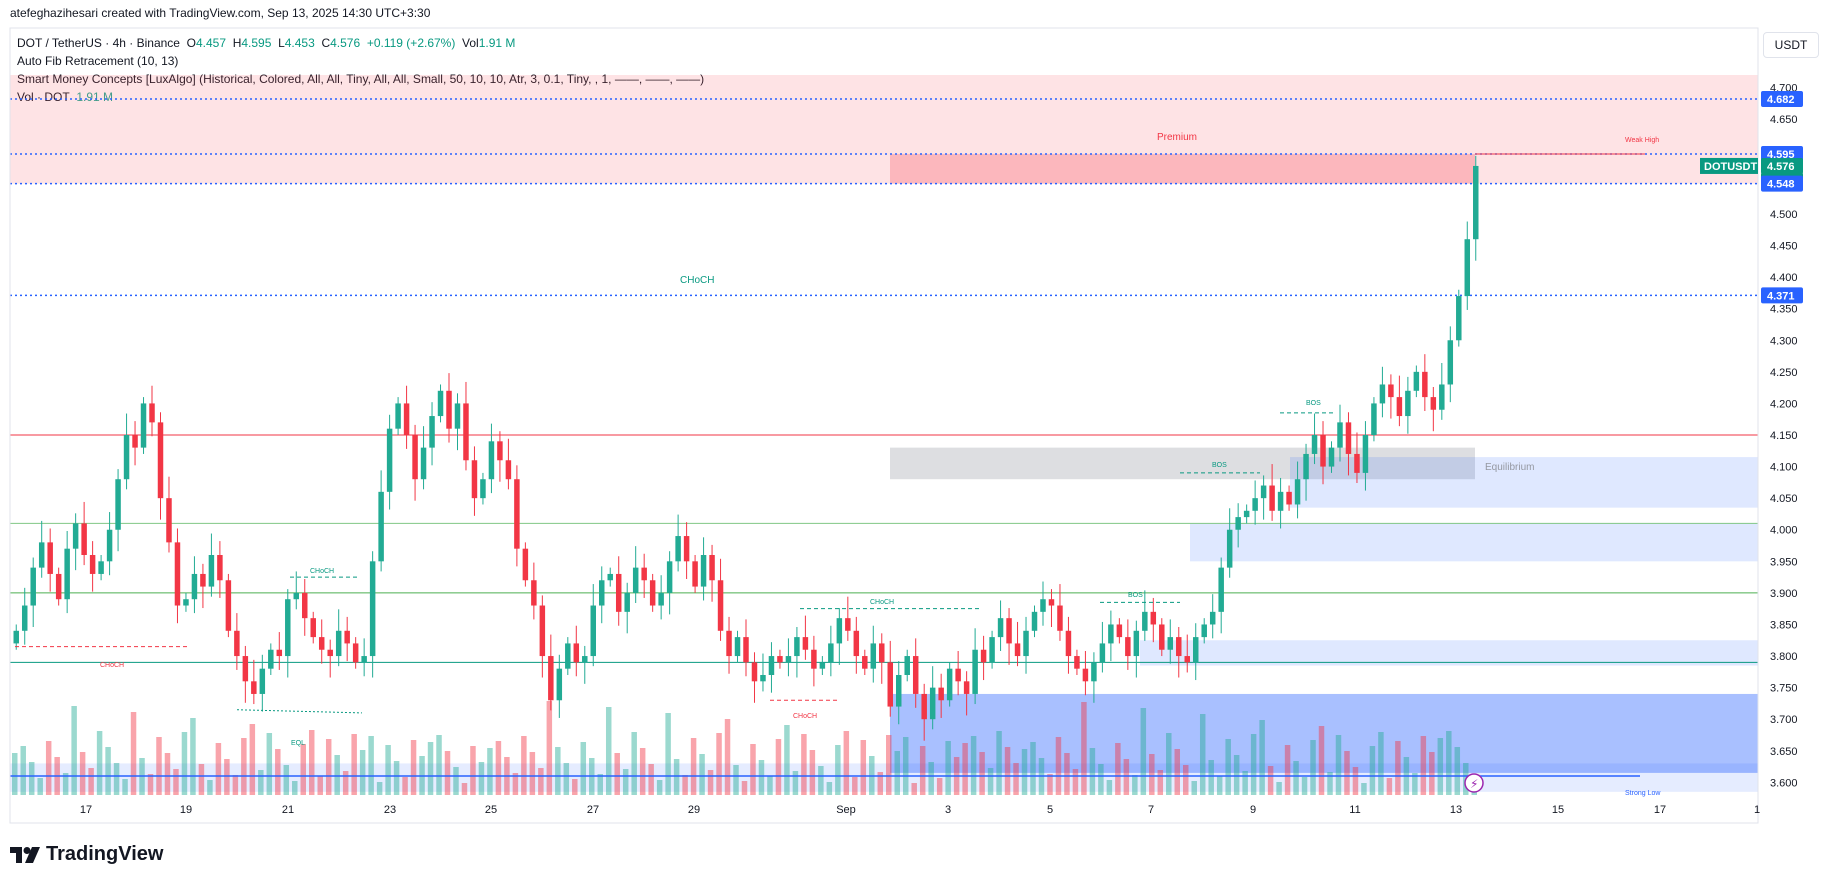 Image resolution: width=1835 pixels, height=883 pixels. What do you see at coordinates (390, 810) in the screenshot?
I see `x-tick-label: 23` at bounding box center [390, 810].